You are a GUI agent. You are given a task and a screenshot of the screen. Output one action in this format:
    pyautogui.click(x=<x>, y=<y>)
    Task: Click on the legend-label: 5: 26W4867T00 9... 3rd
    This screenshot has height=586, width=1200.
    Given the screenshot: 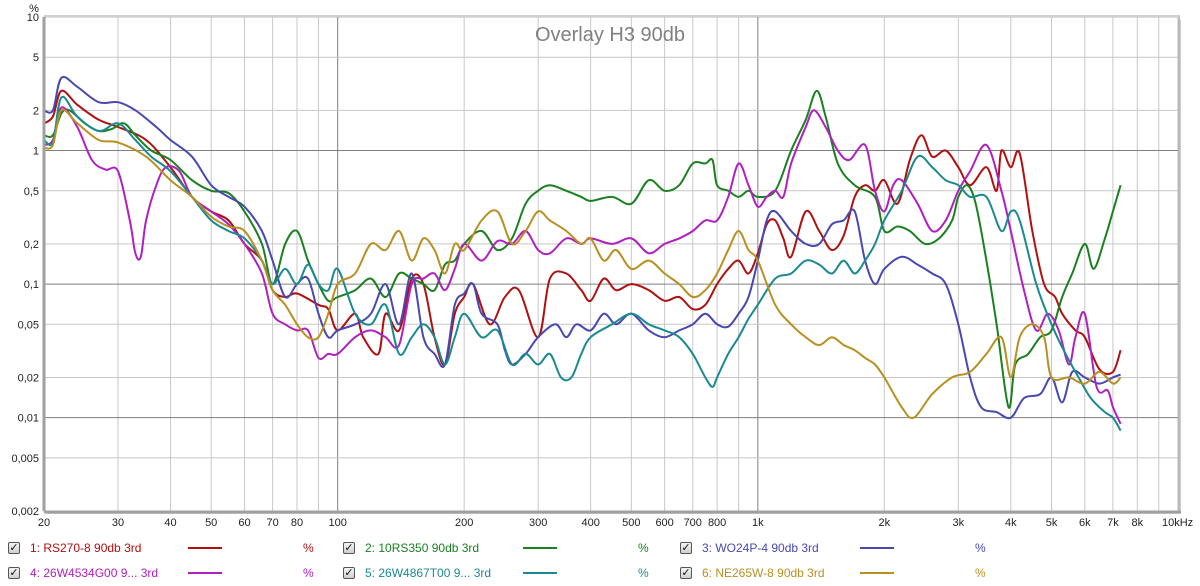 What is the action you would take?
    pyautogui.click(x=428, y=573)
    